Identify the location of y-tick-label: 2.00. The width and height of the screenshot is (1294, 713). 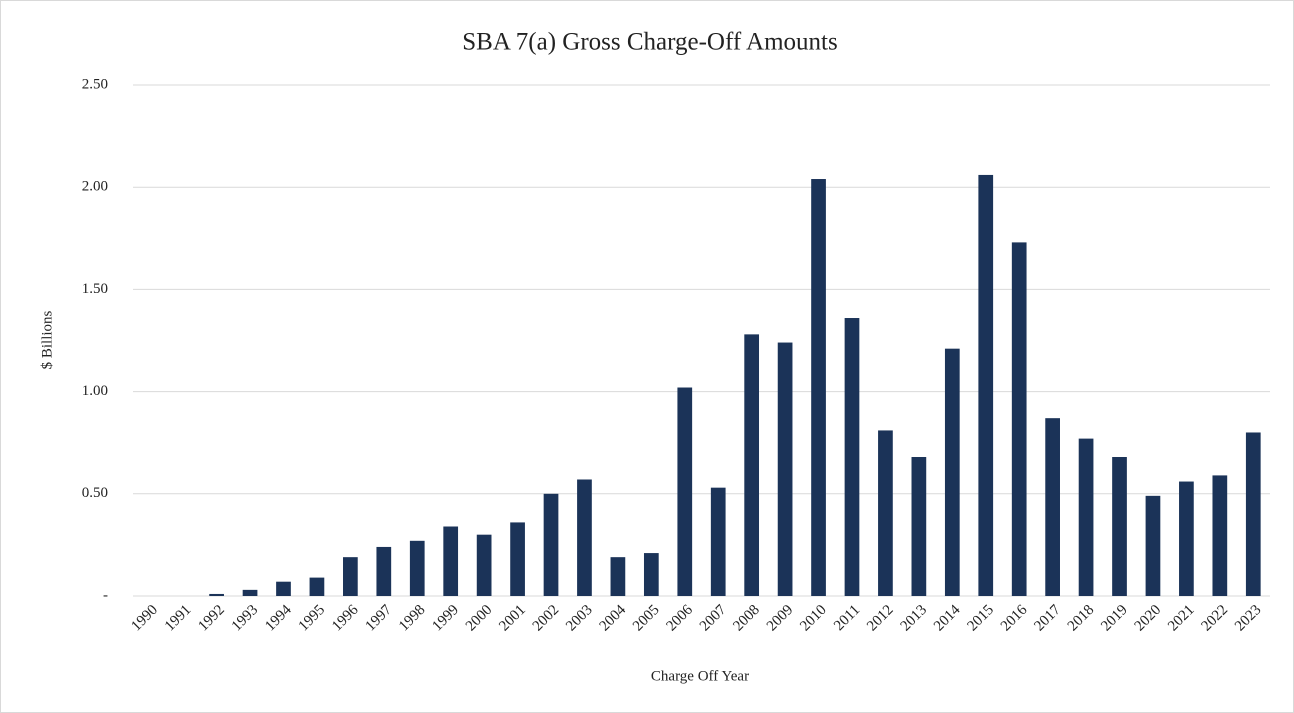
(95, 187).